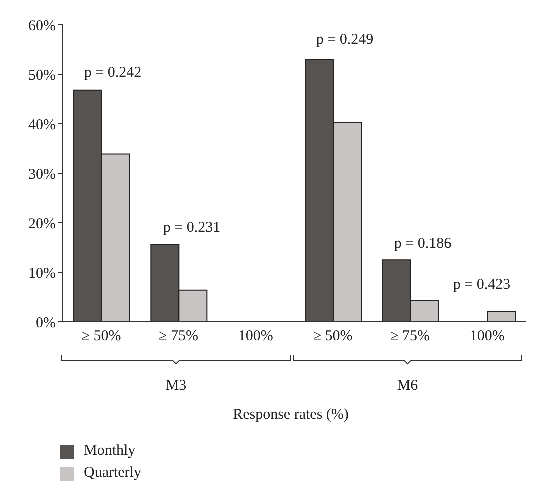  Describe the element at coordinates (110, 451) in the screenshot. I see `legend-label: Monthly` at that location.